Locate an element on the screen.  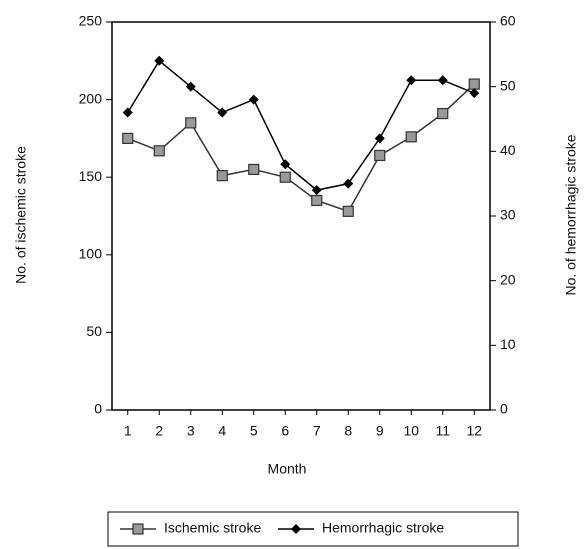
y-axis-label: No. of ischemic stroke is located at coordinates (21, 215).